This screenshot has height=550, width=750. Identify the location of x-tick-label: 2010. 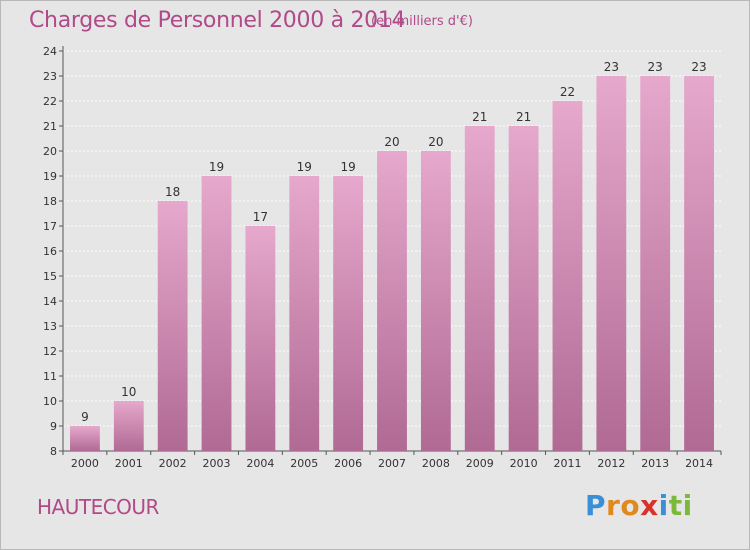
(524, 463).